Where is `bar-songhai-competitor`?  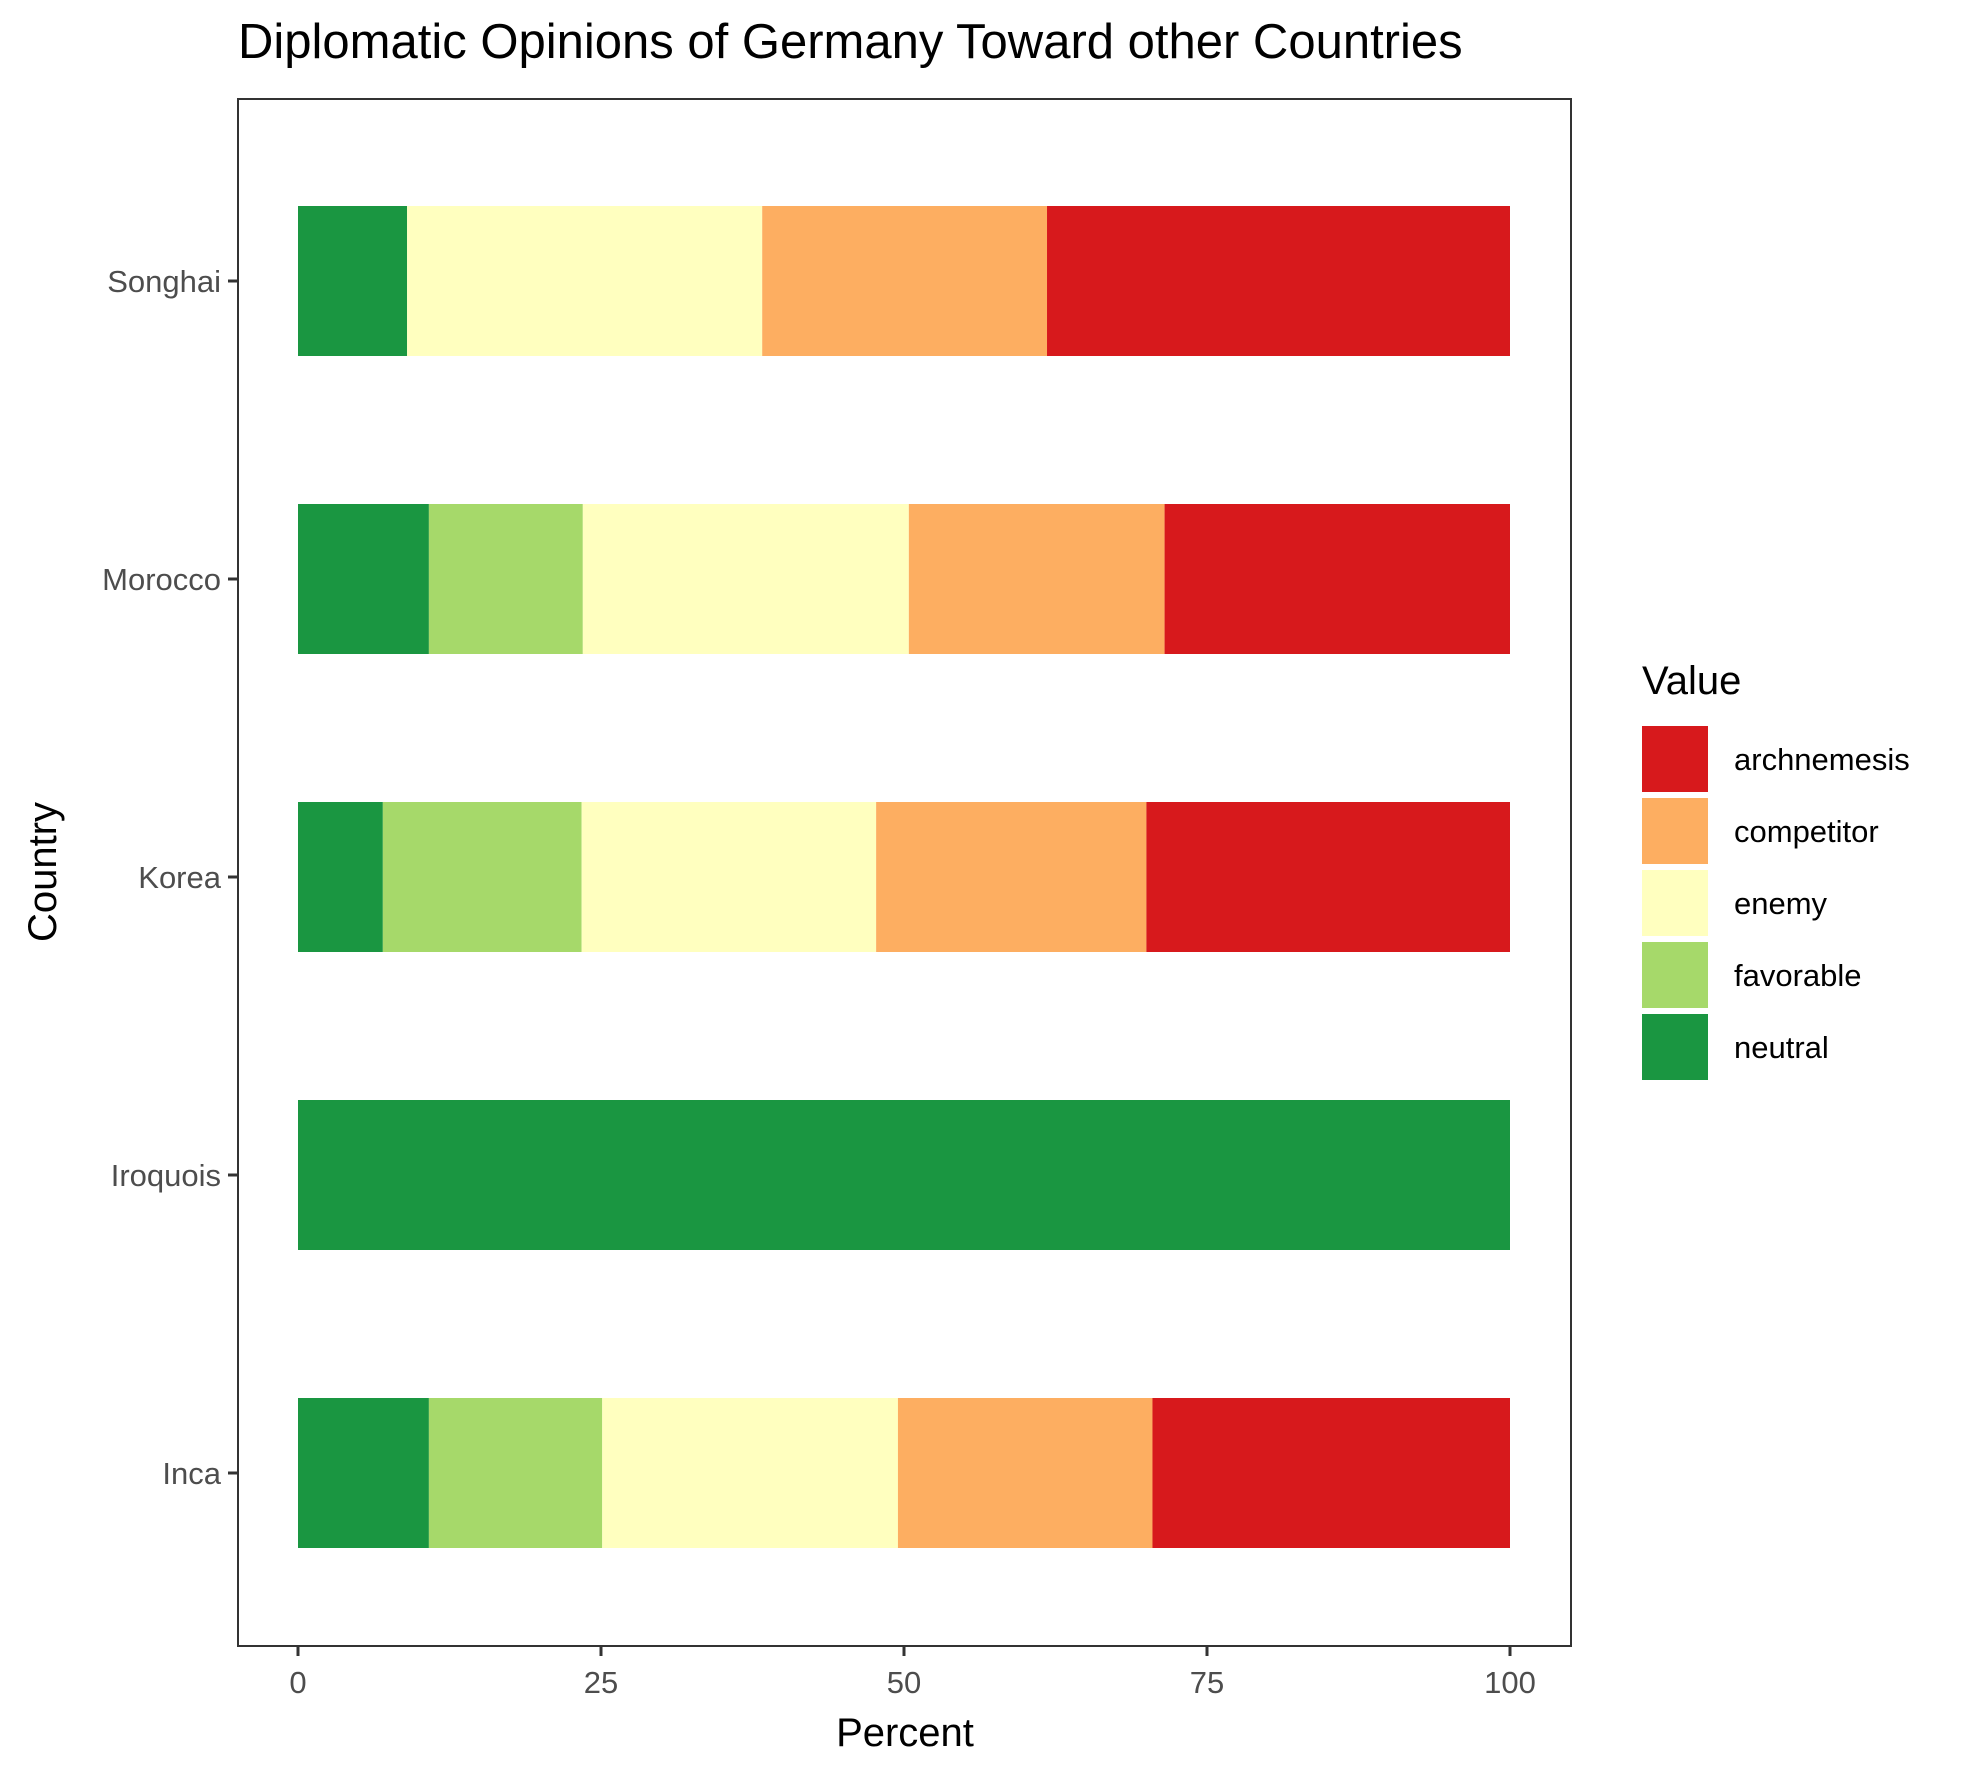
bar-songhai-competitor is located at coordinates (905, 281).